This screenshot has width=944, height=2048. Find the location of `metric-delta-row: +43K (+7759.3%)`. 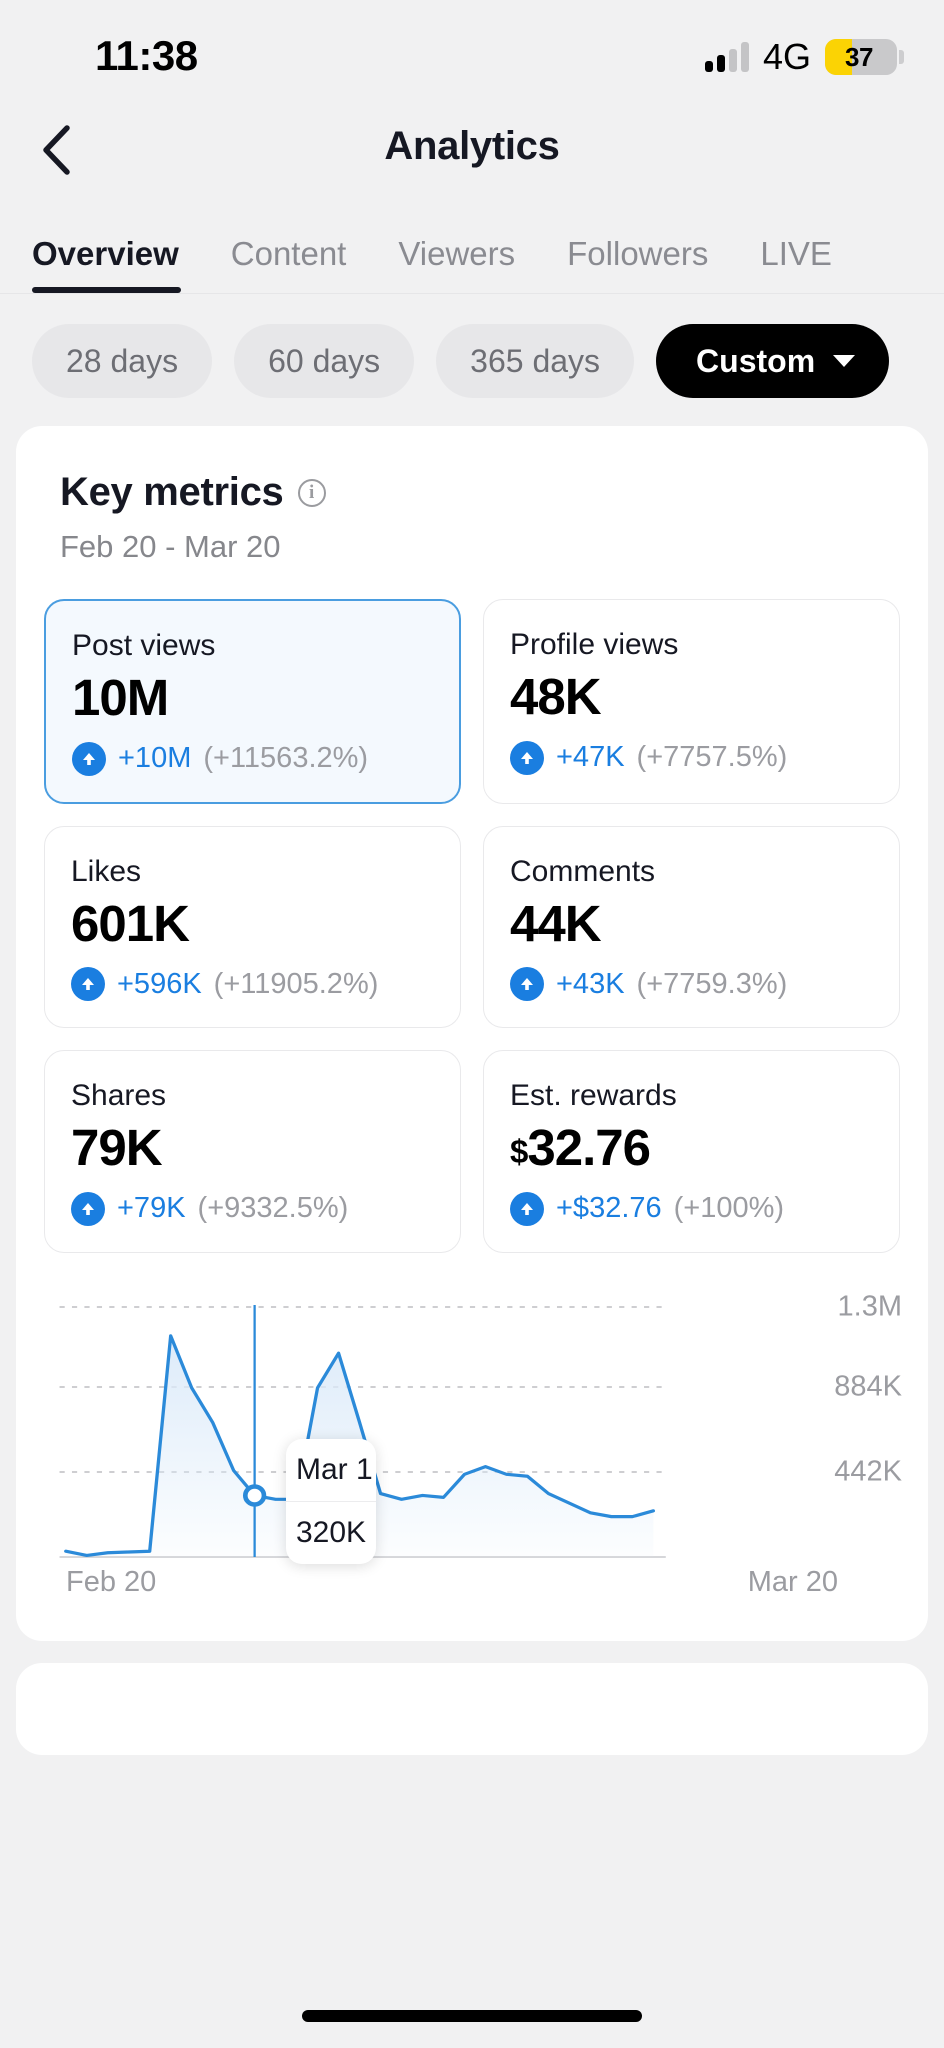

metric-delta-row: +43K (+7759.3%) is located at coordinates (691, 984).